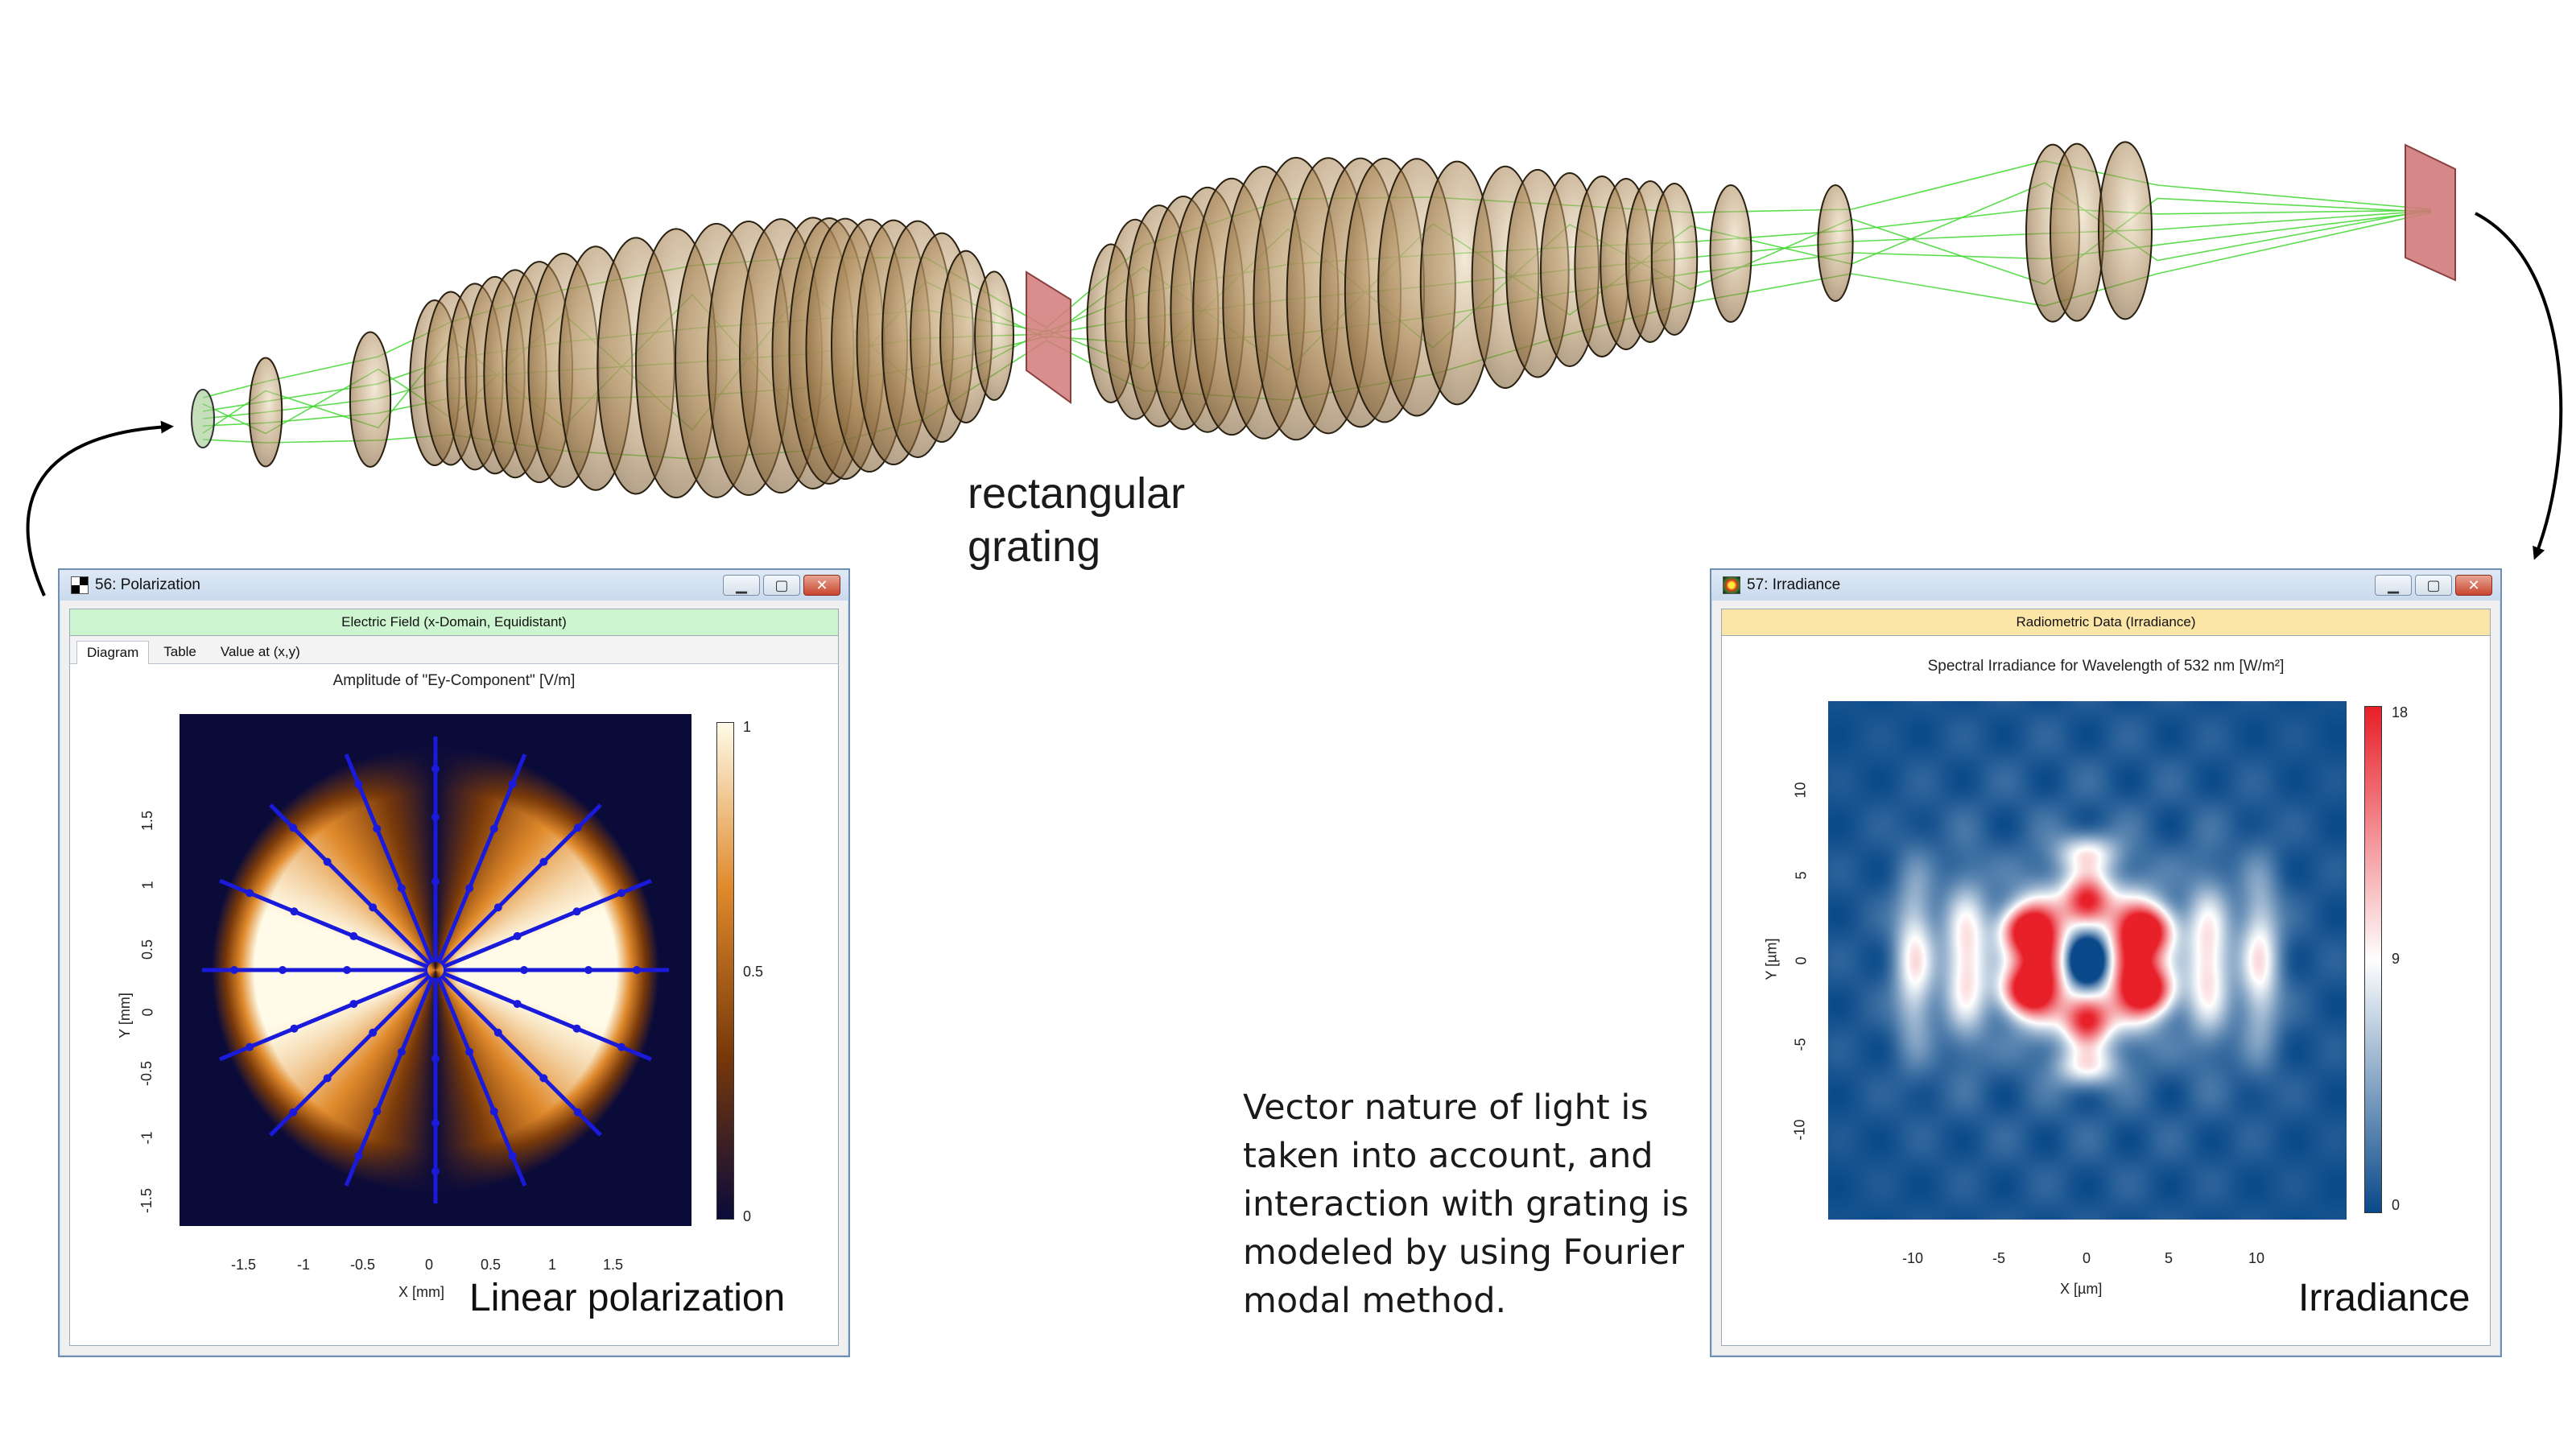  I want to click on polarization-app-icon, so click(80, 585).